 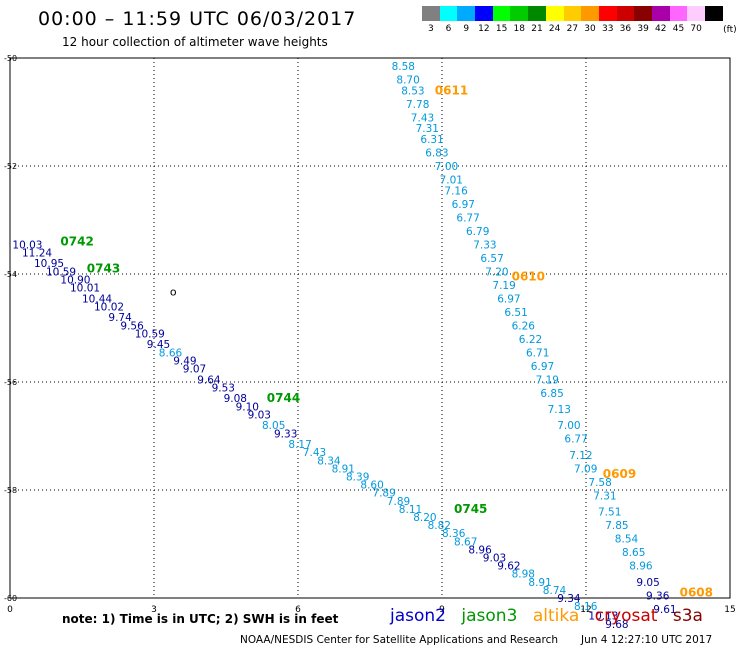 I want to click on legend-altika: altika, so click(x=556, y=616).